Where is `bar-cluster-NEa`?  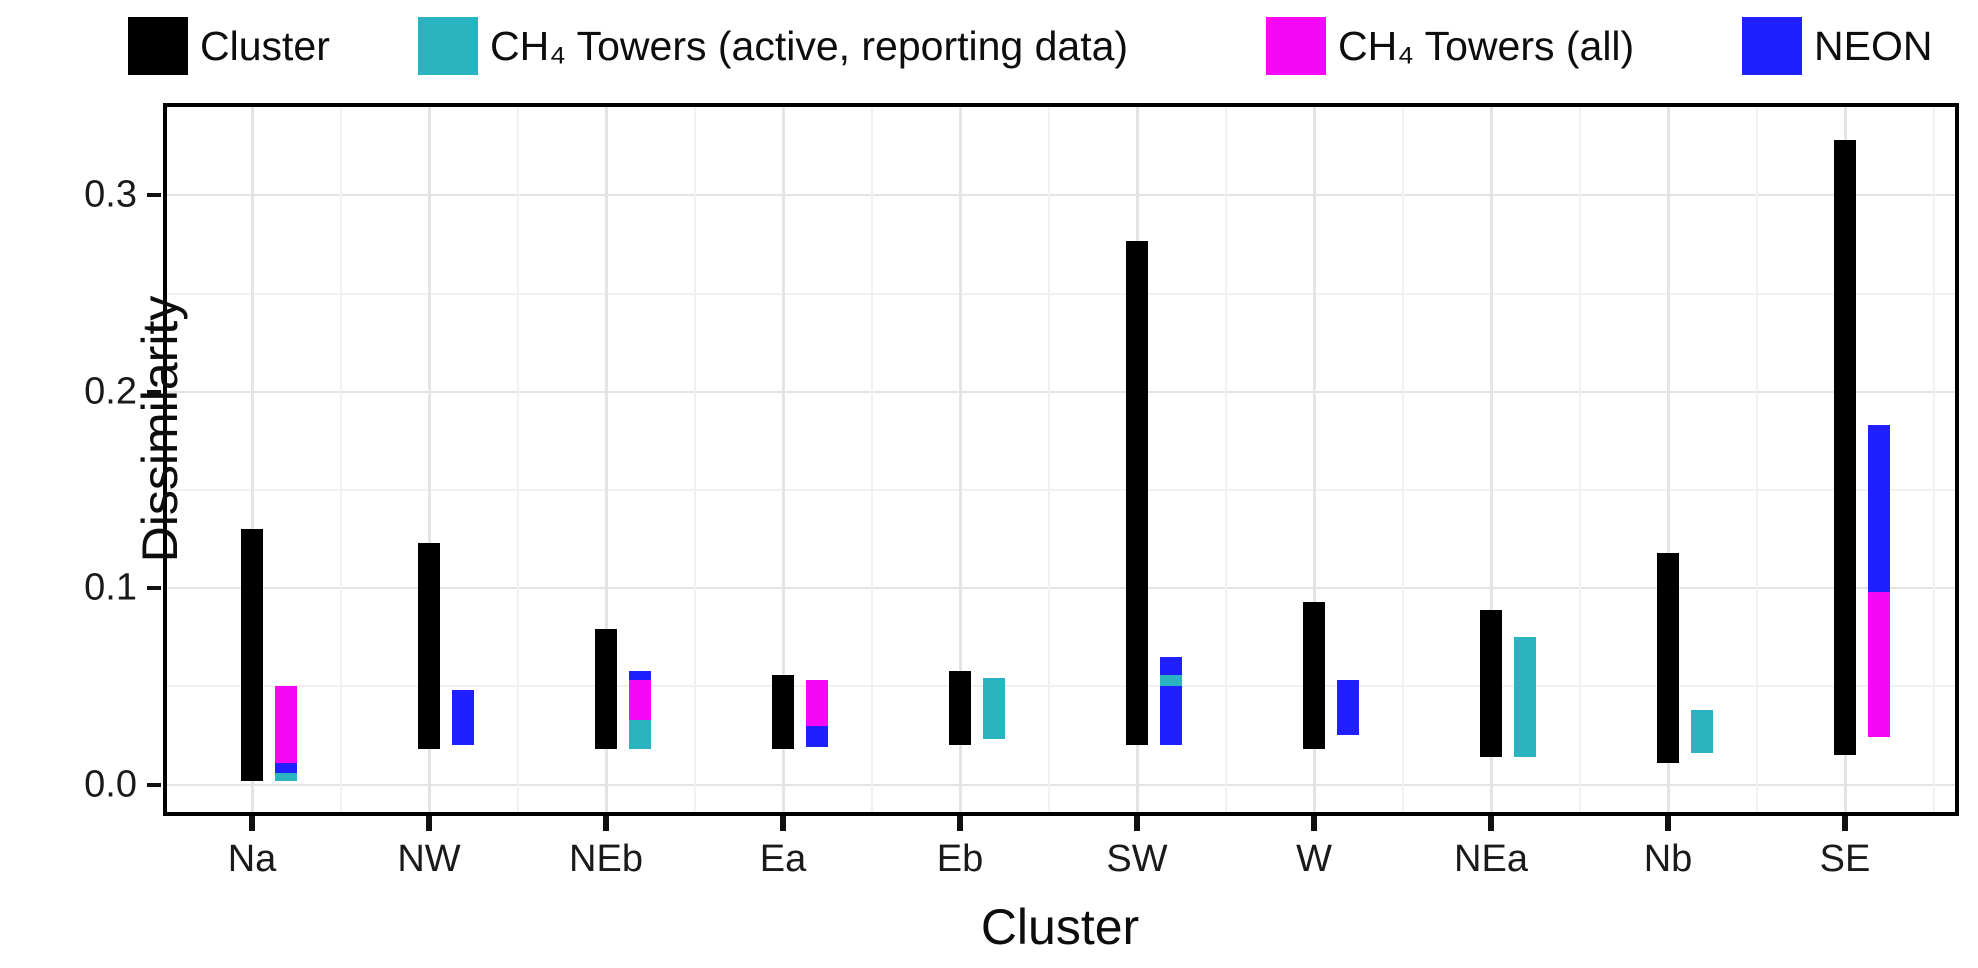 bar-cluster-NEa is located at coordinates (1491, 683).